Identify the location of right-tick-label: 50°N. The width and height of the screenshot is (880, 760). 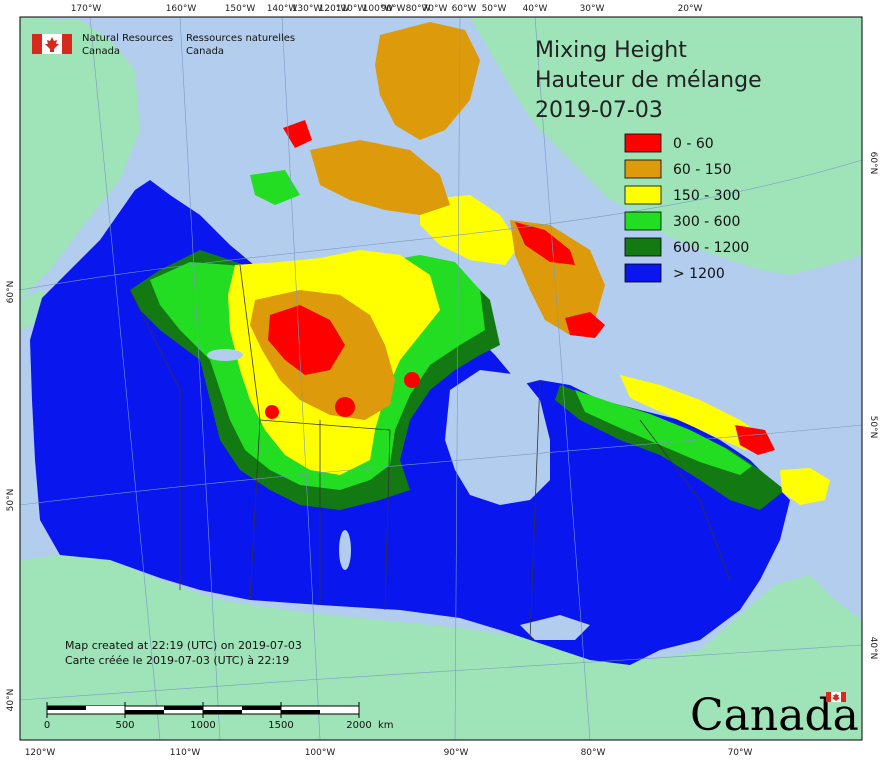
(873, 427).